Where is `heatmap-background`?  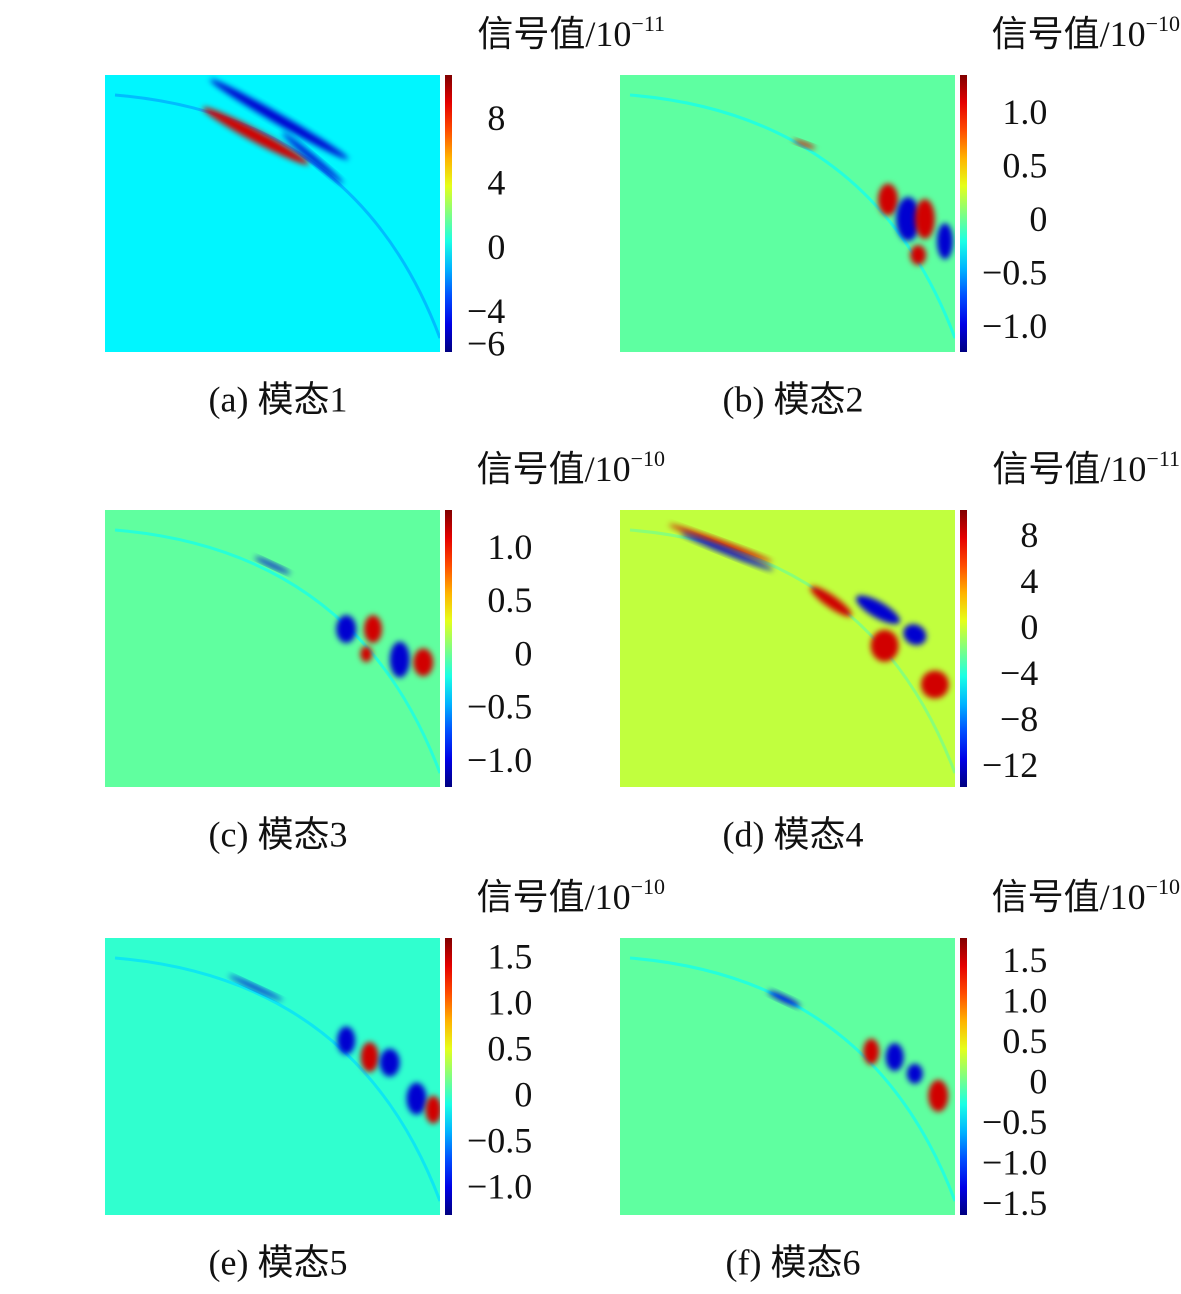
heatmap-background is located at coordinates (272, 648).